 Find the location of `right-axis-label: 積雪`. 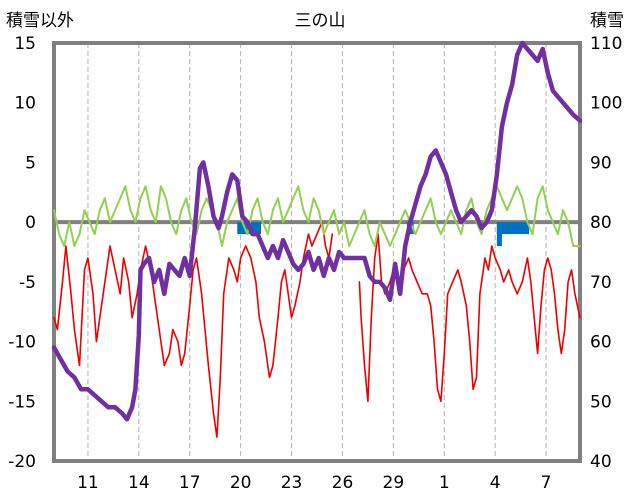

right-axis-label: 積雪 is located at coordinates (607, 21).